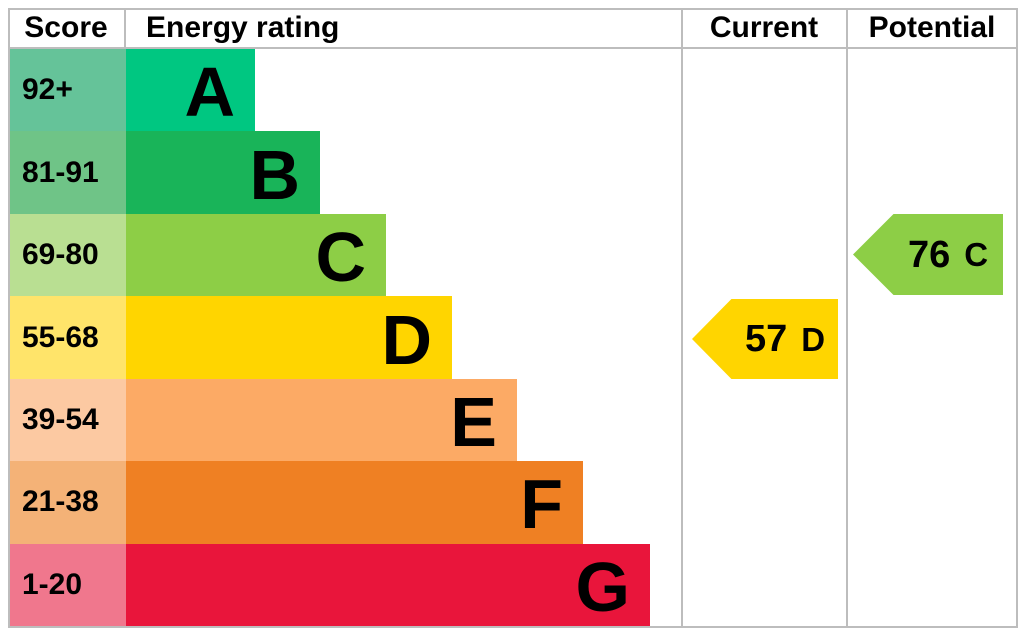 The width and height of the screenshot is (1024, 634). I want to click on rating-row-f: 21-38 F, so click(296, 502).